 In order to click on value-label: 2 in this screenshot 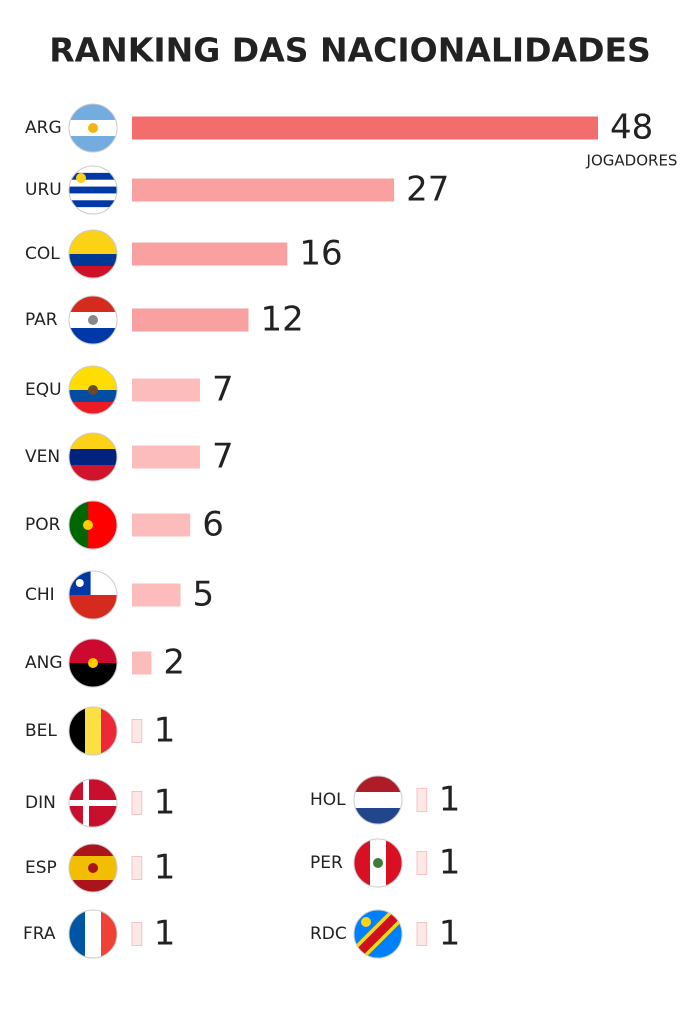, I will do `click(174, 663)`.